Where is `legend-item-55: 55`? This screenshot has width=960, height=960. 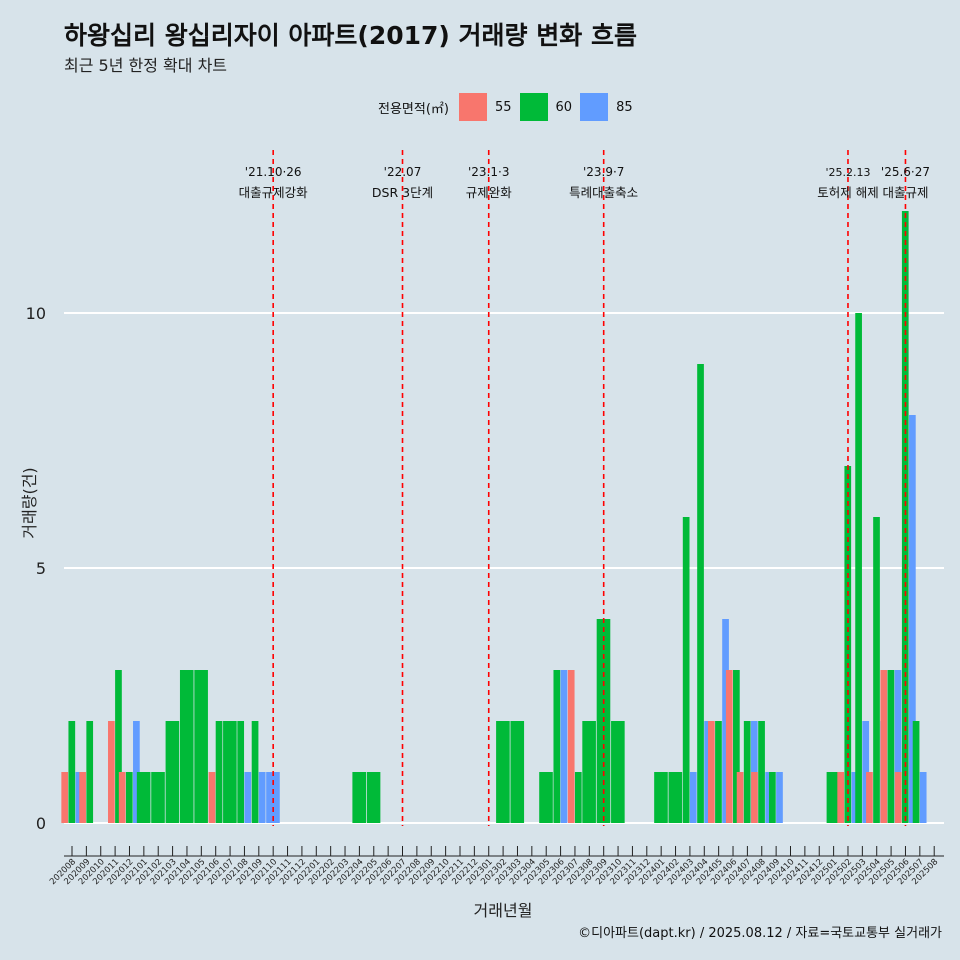
legend-item-55: 55 is located at coordinates (485, 107).